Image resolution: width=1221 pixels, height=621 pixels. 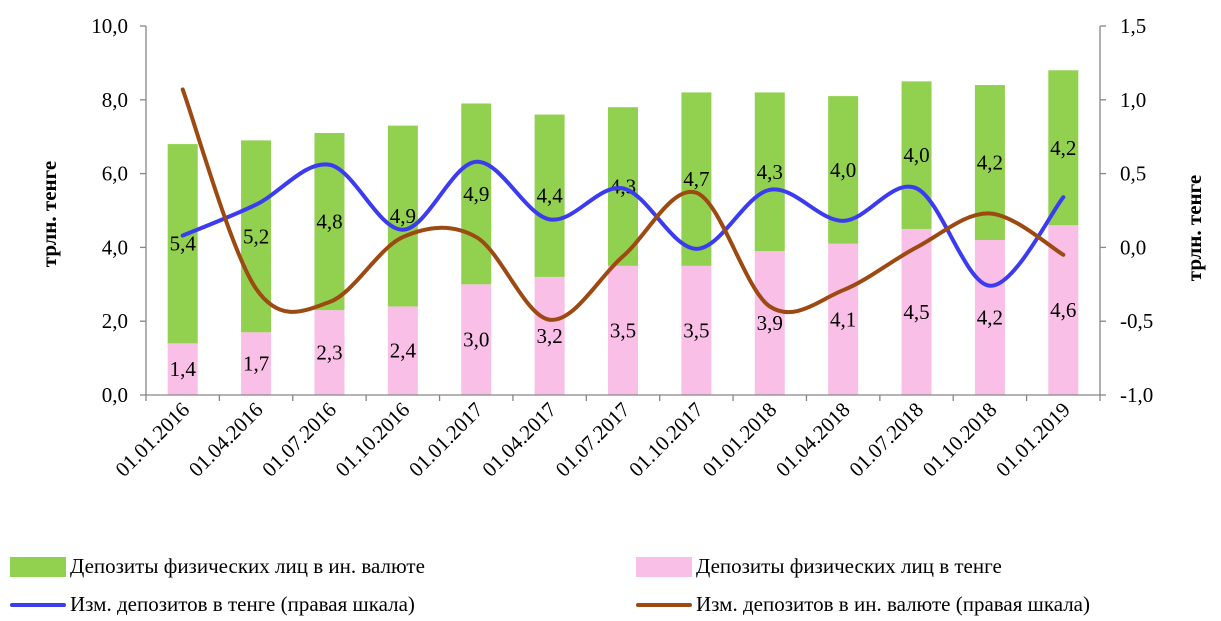 I want to click on x-axis-category-label: 01.01.2019, so click(x=1033, y=440).